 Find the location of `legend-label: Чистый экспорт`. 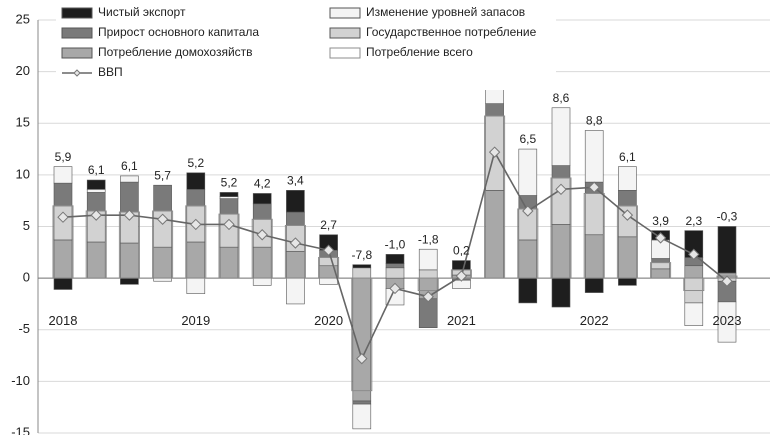

legend-label: Чистый экспорт is located at coordinates (142, 12).